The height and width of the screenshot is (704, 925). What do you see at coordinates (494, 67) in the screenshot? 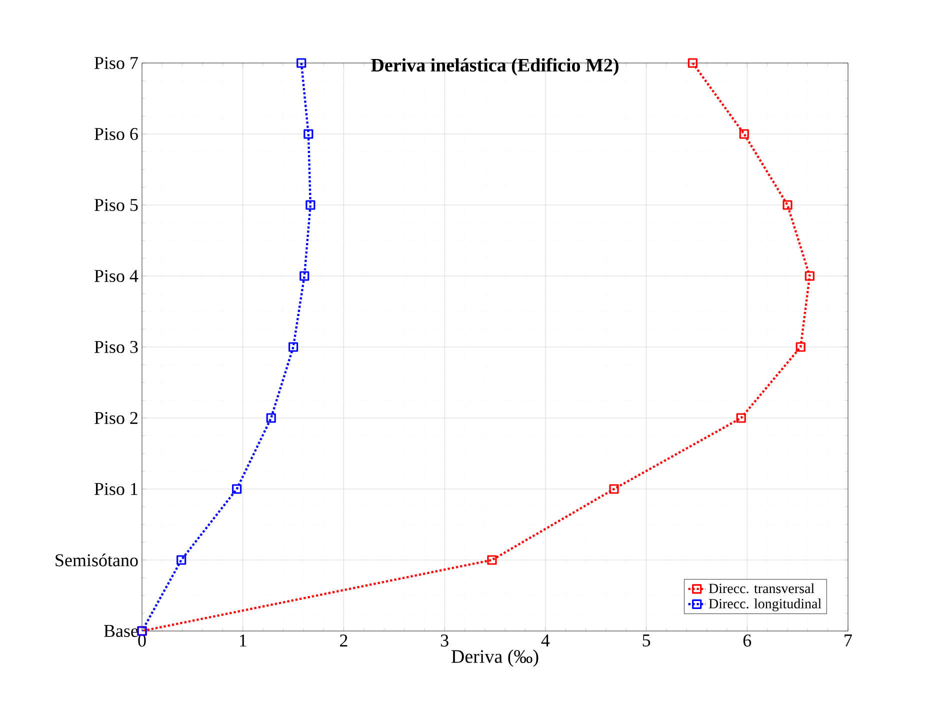
I see `chart-title: Deriva inelástica (Edificio M2)` at bounding box center [494, 67].